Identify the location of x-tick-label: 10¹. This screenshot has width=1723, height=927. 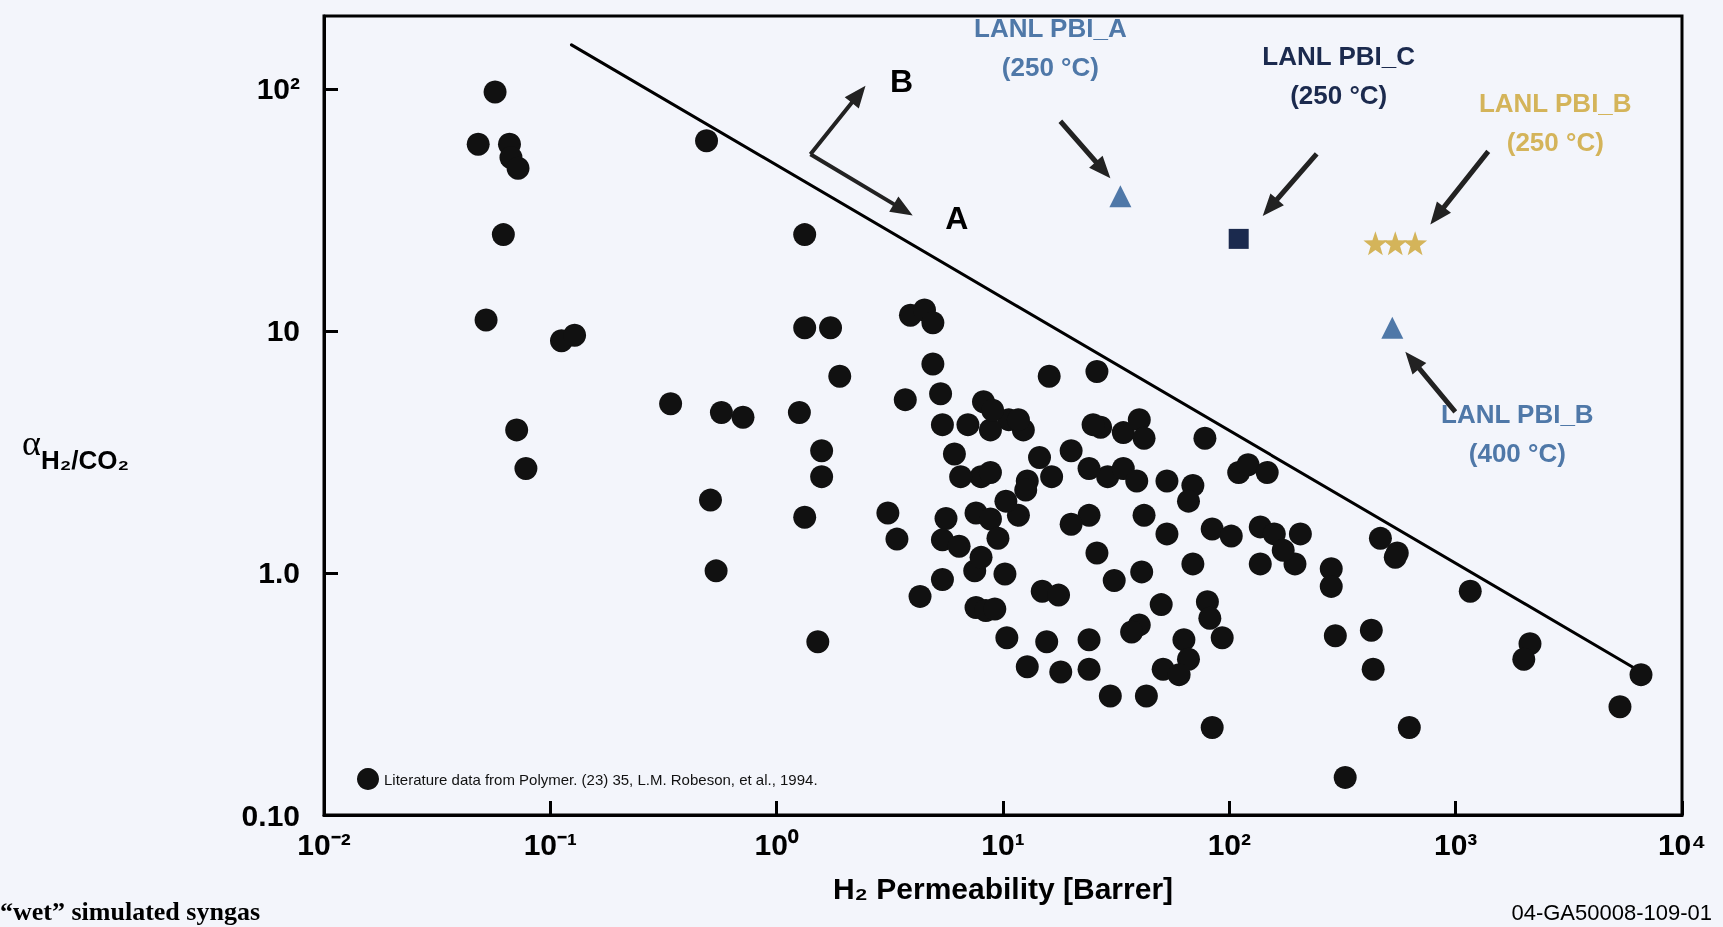
(1003, 844).